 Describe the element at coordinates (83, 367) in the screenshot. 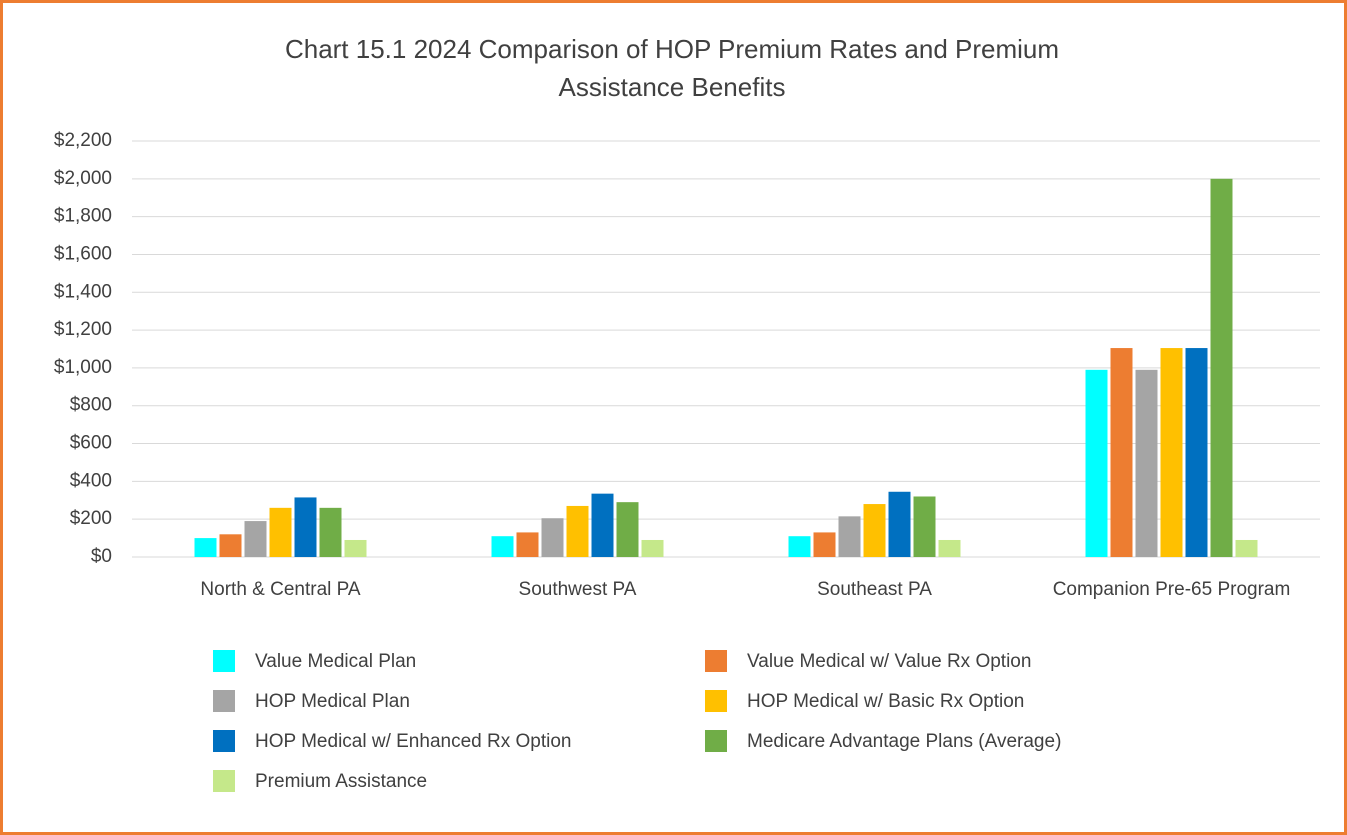

I see `y-tick-label: $1,000` at that location.